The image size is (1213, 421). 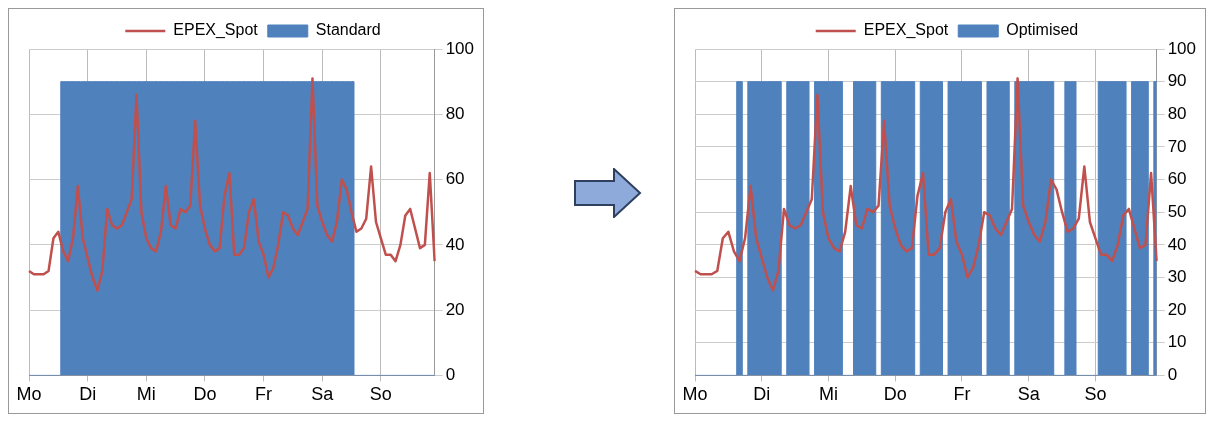 What do you see at coordinates (1177, 342) in the screenshot?
I see `y-tick-label: 10` at bounding box center [1177, 342].